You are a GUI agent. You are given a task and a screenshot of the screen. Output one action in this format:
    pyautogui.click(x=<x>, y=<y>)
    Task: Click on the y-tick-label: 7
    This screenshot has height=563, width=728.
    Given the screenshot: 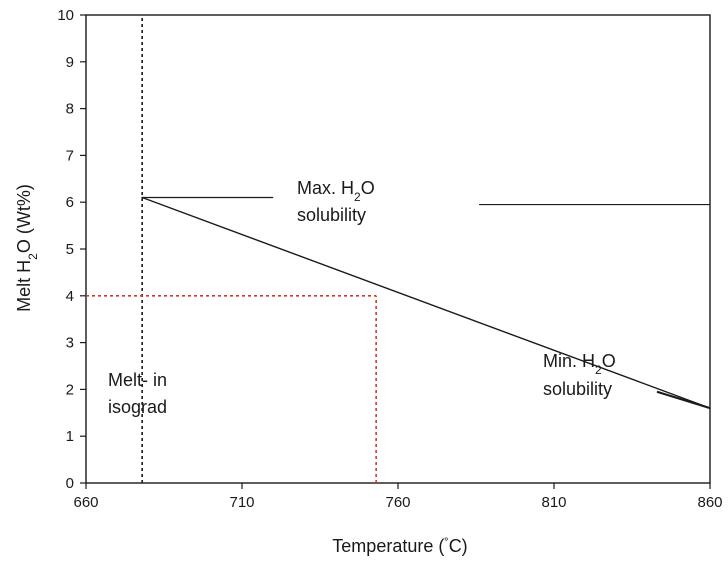 What is the action you would take?
    pyautogui.click(x=70, y=155)
    